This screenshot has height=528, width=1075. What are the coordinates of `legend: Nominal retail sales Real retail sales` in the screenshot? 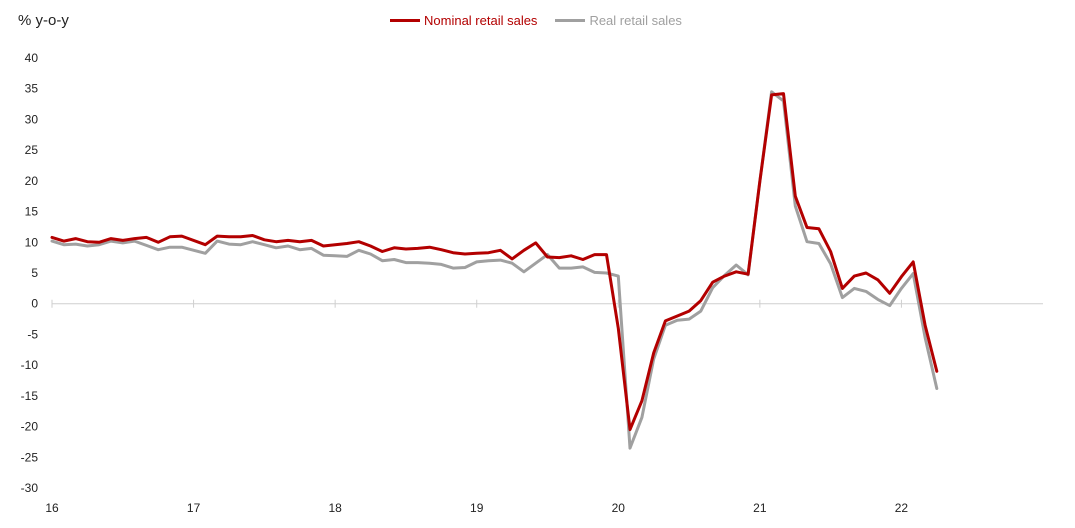 It's located at (536, 20).